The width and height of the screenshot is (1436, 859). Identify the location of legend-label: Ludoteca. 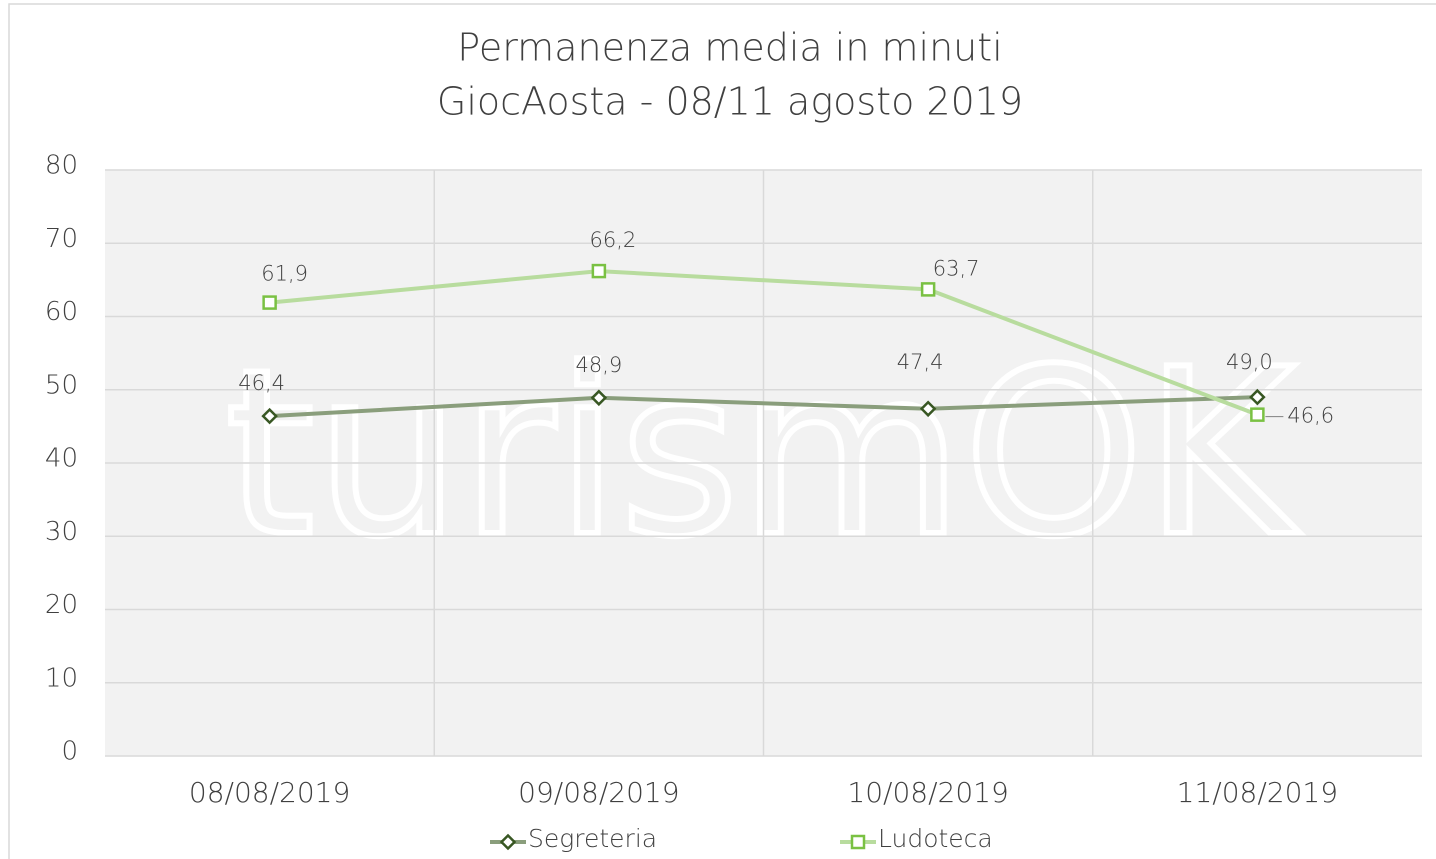
(935, 838).